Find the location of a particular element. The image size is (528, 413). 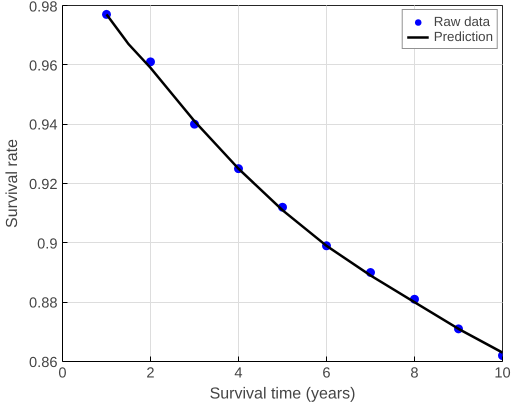

x-tick-label: 2 is located at coordinates (150, 374).